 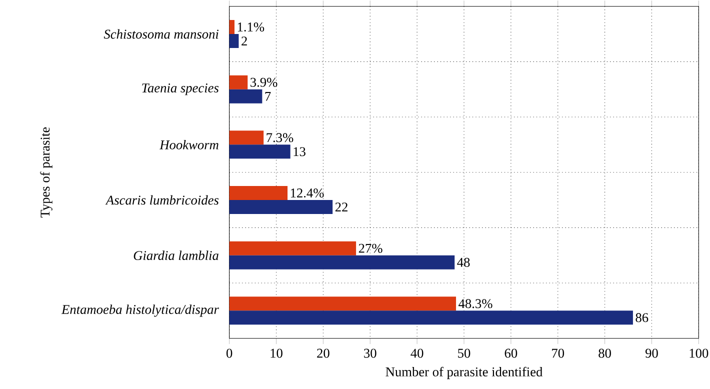 I want to click on data-label: 86, so click(x=642, y=317).